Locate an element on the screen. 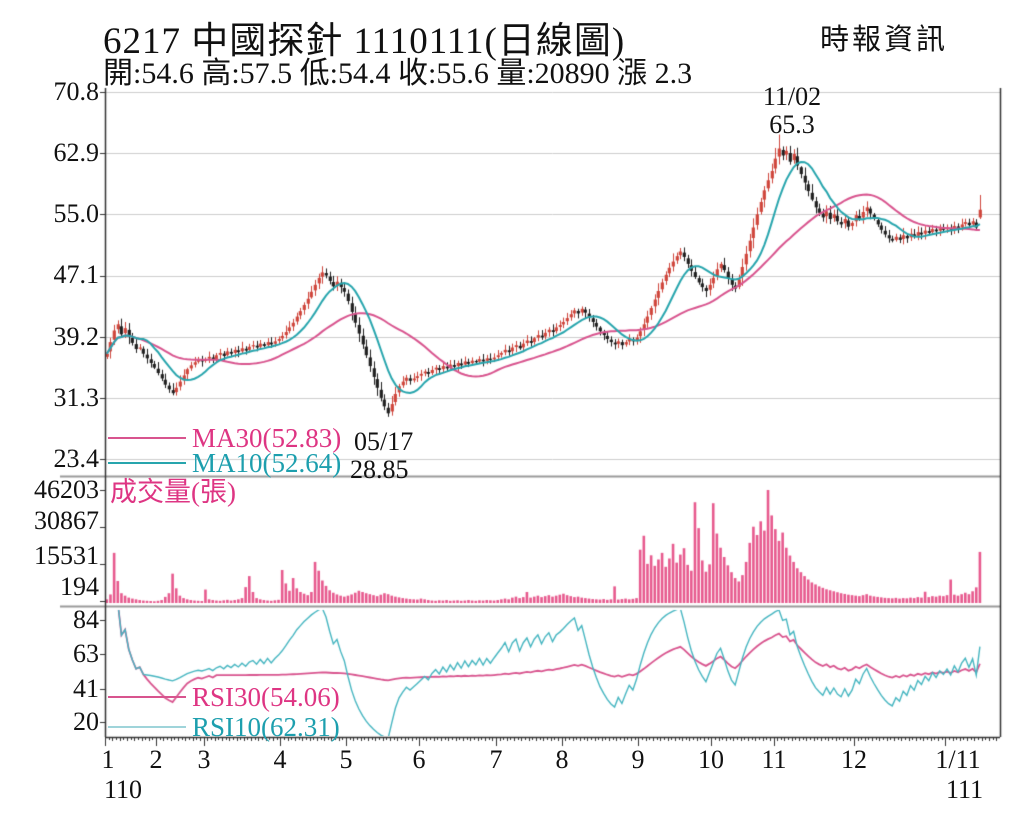 The image size is (1024, 819). month-label: 1/11 is located at coordinates (958, 759).